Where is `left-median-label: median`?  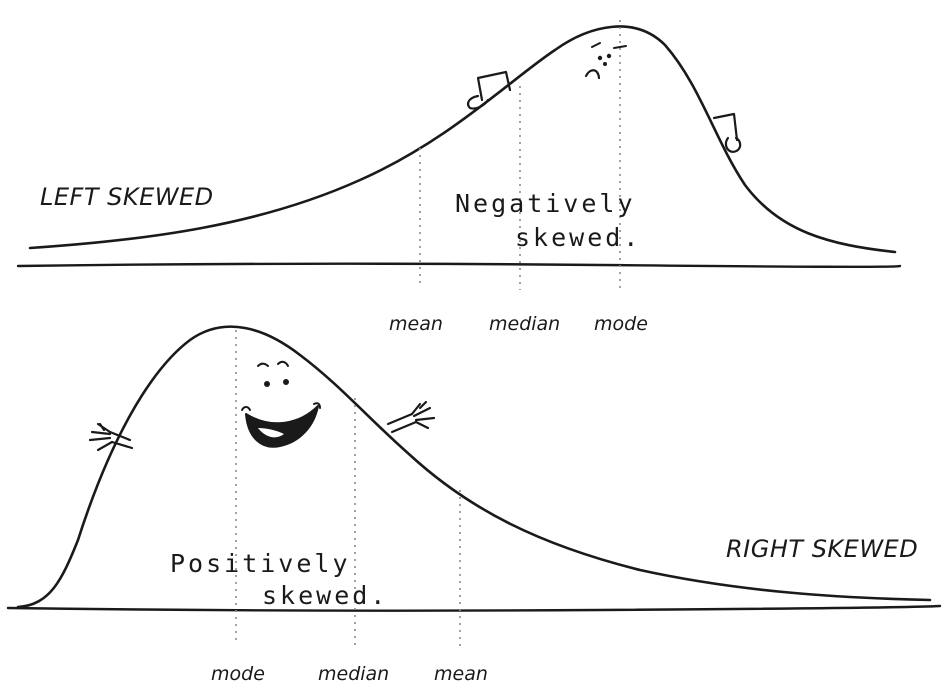
left-median-label: median is located at coordinates (524, 324).